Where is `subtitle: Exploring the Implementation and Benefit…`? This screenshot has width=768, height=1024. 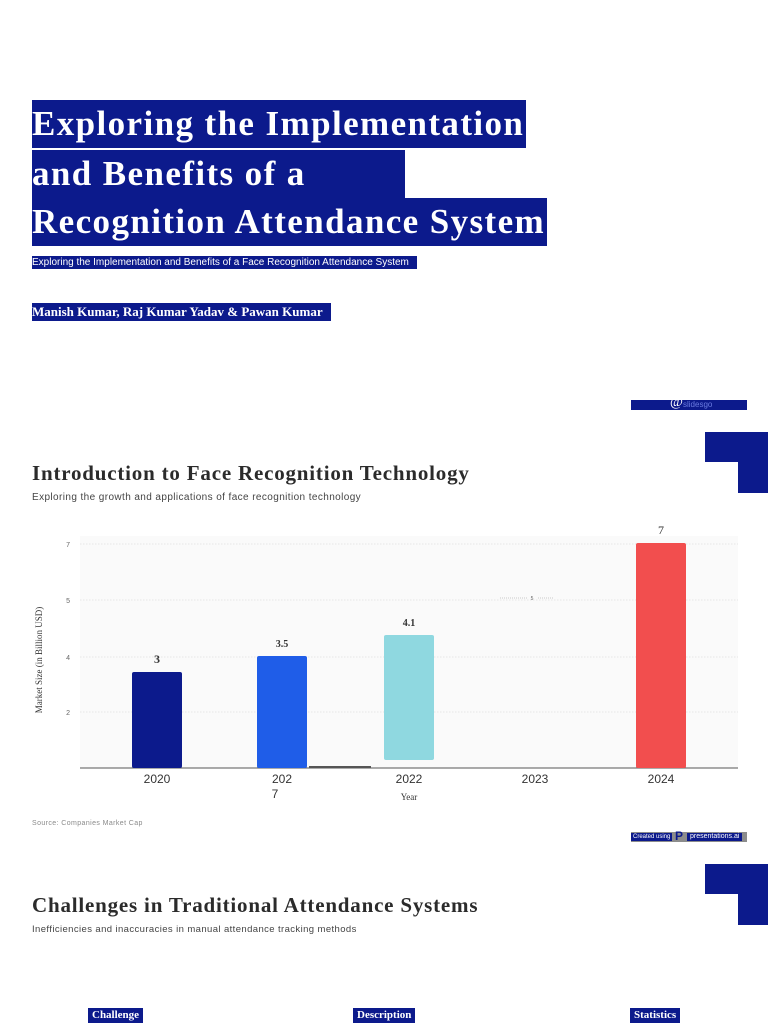
subtitle: Exploring the Implementation and Benefit… is located at coordinates (224, 262).